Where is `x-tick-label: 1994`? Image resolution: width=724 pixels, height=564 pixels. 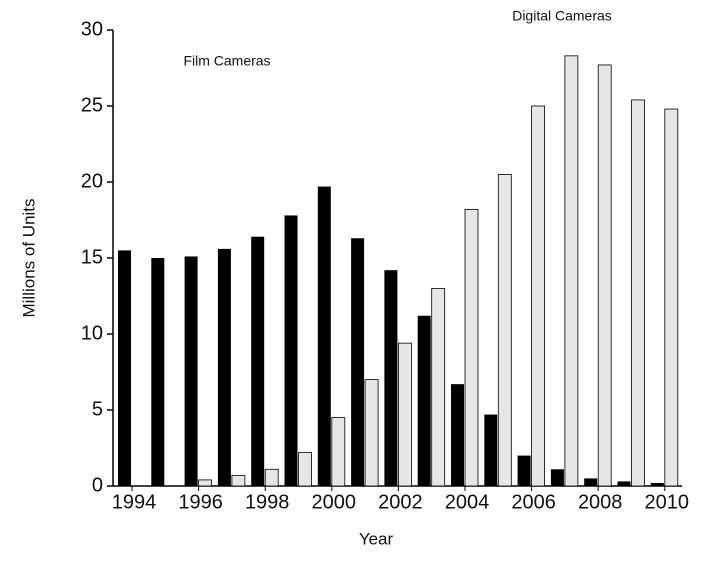 x-tick-label: 1994 is located at coordinates (134, 502).